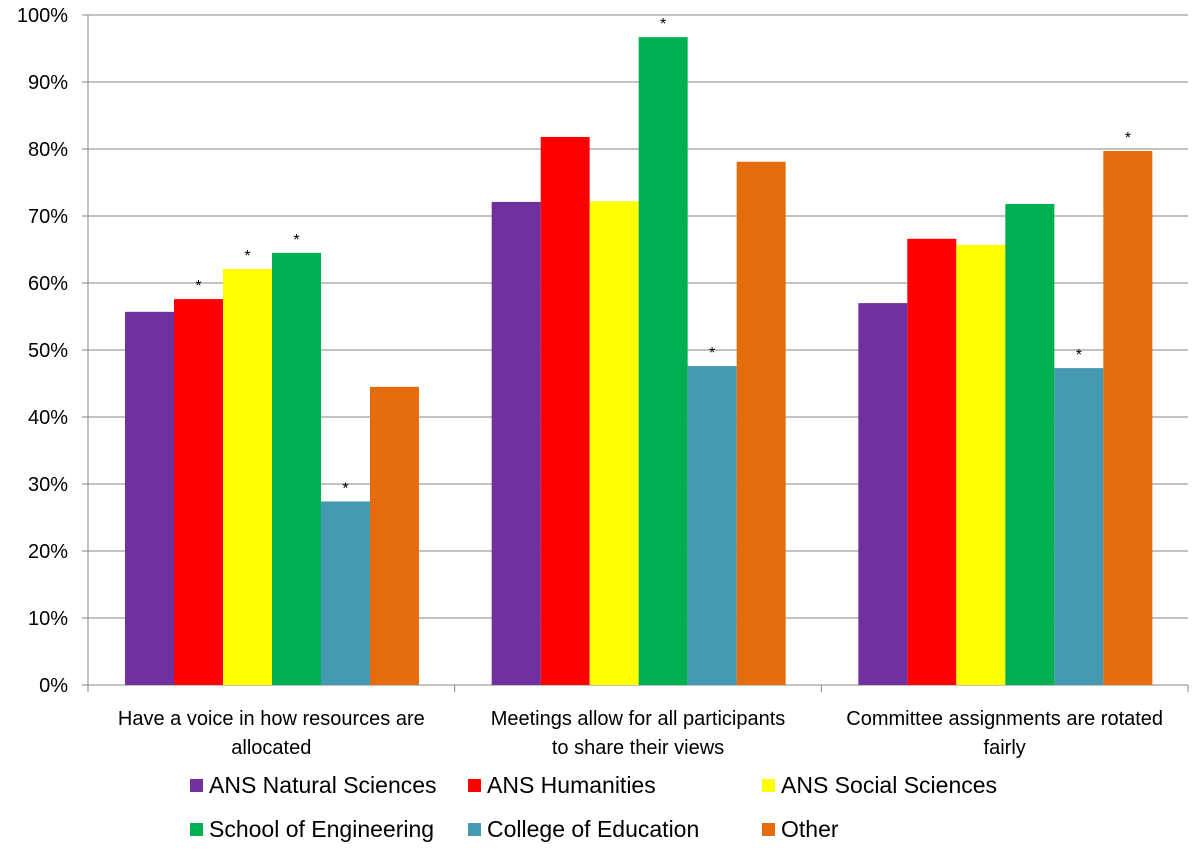 The width and height of the screenshot is (1195, 857). What do you see at coordinates (638, 719) in the screenshot?
I see `x-category-label: Meetings allow for all participants` at bounding box center [638, 719].